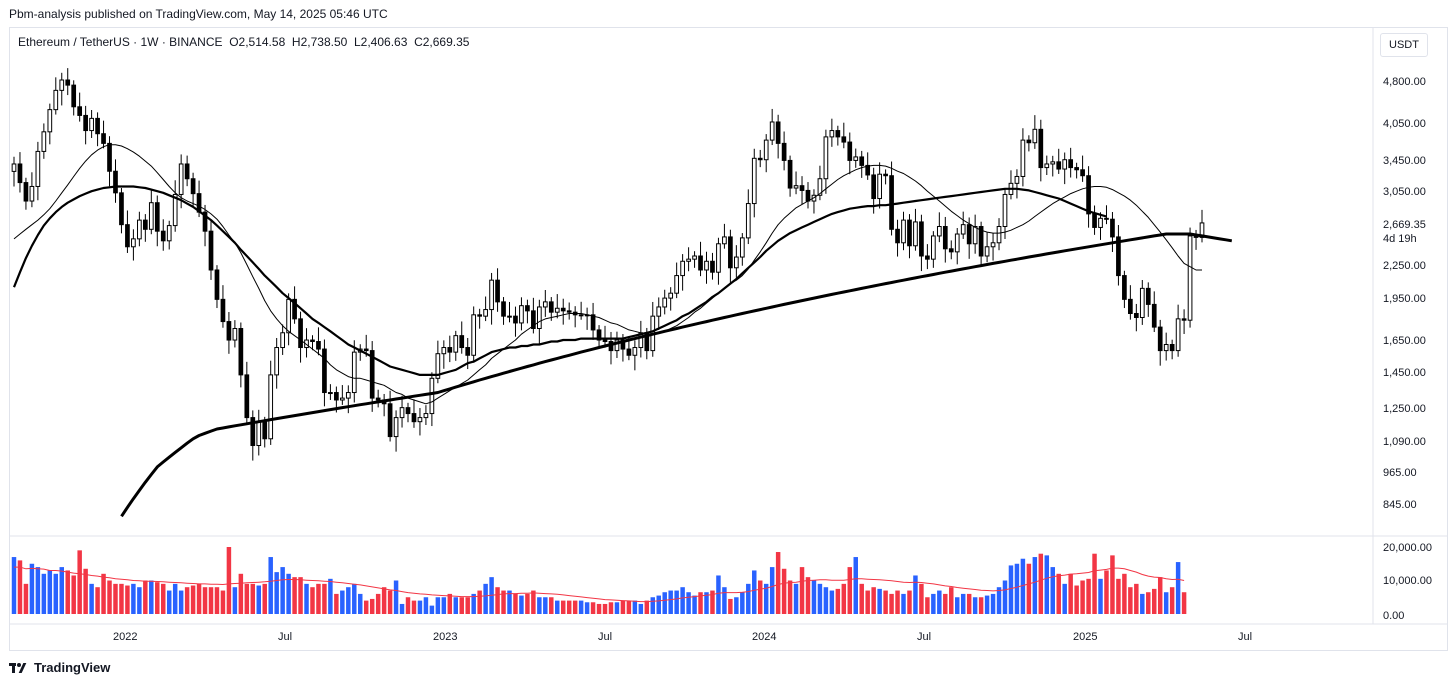 The width and height of the screenshot is (1456, 686). What do you see at coordinates (125, 637) in the screenshot?
I see `time-label: 2022` at bounding box center [125, 637].